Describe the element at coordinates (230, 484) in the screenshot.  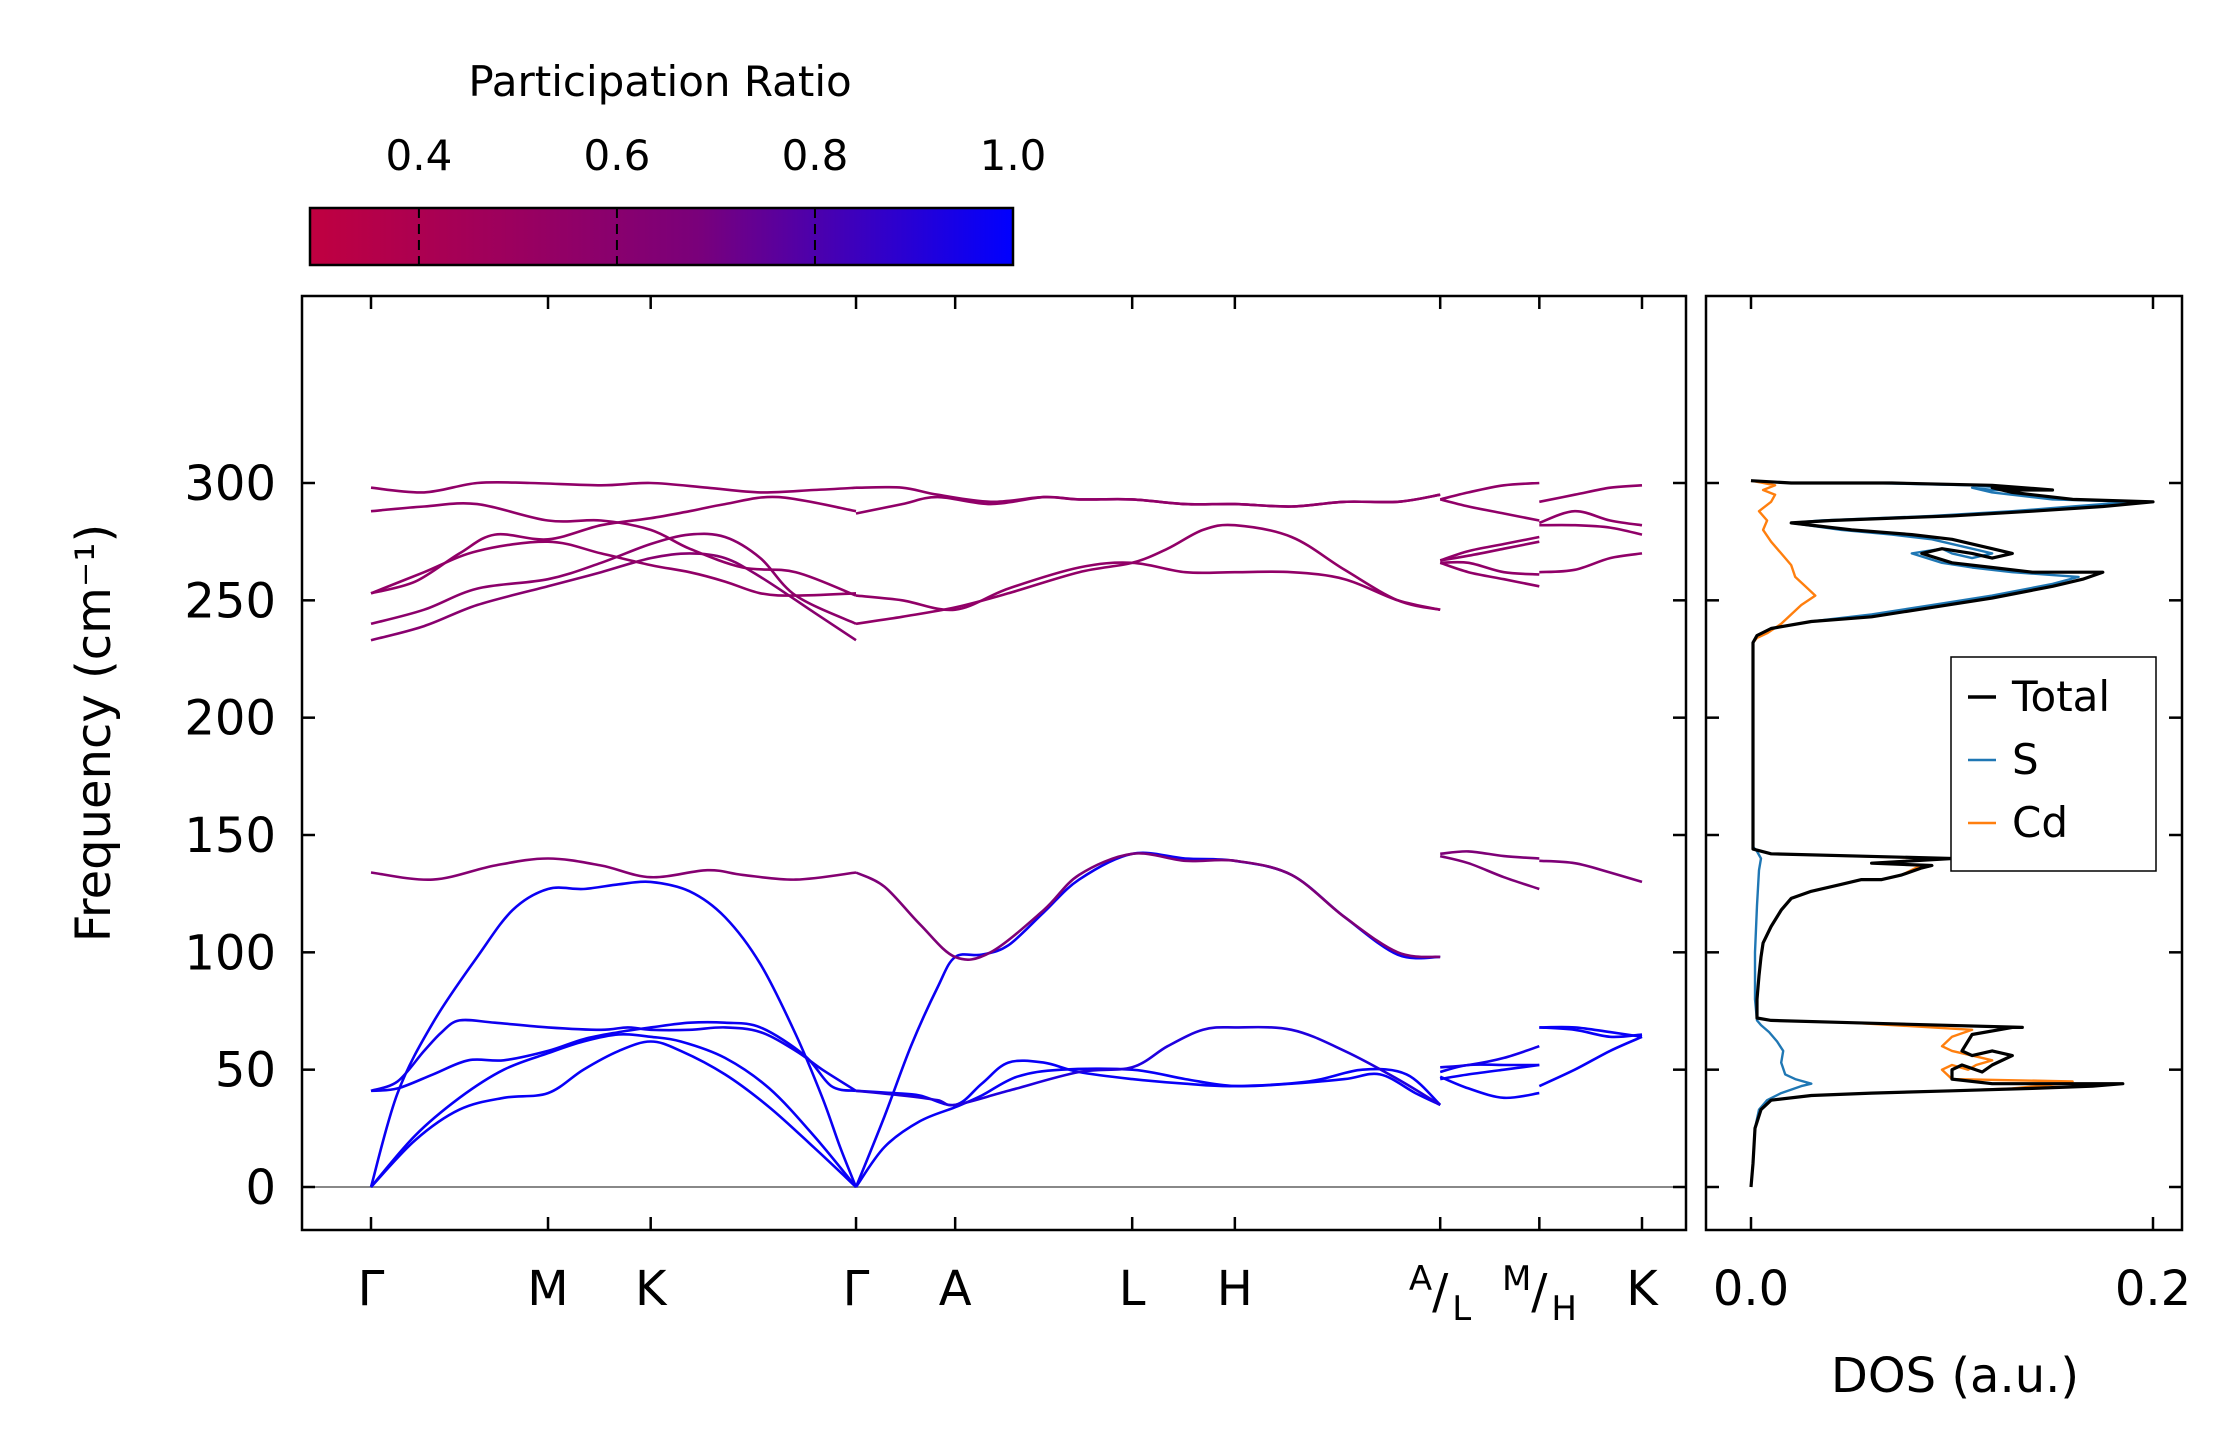
I see `y-tick-label: 300` at that location.